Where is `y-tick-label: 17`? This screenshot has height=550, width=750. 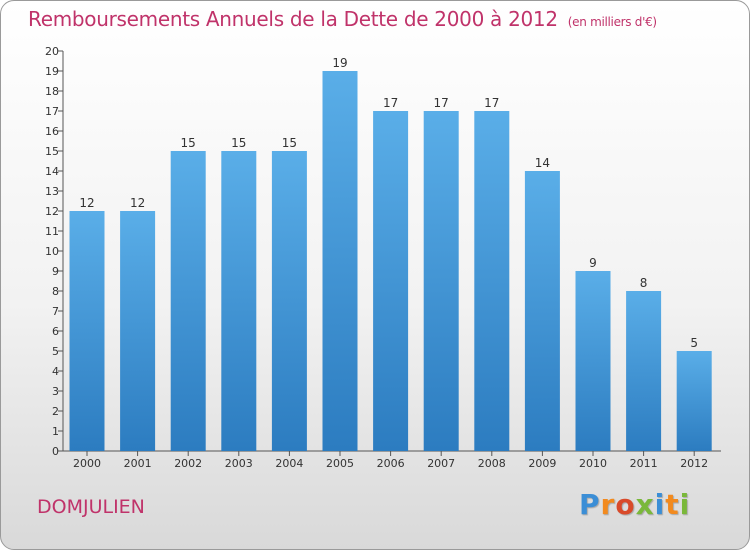
y-tick-label: 17 is located at coordinates (52, 111).